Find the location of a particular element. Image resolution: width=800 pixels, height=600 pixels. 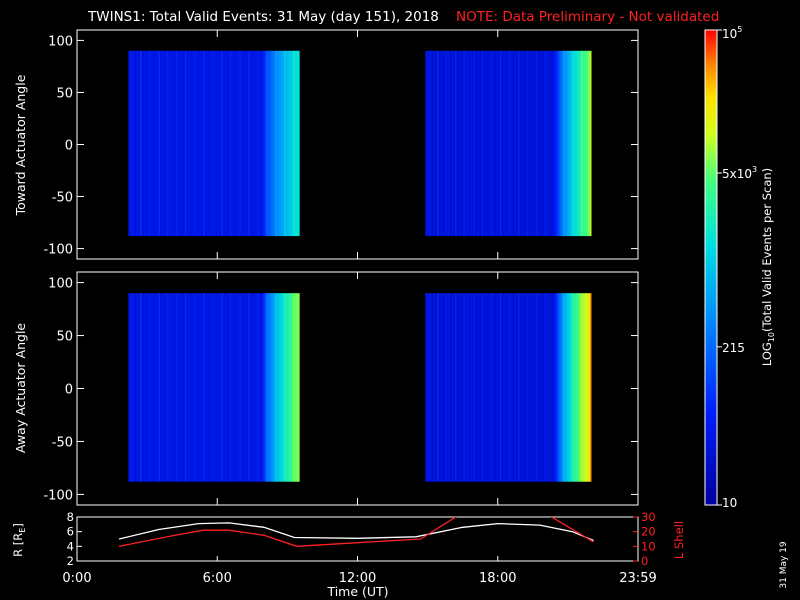

date-stamp: 31 May 19 is located at coordinates (784, 565).